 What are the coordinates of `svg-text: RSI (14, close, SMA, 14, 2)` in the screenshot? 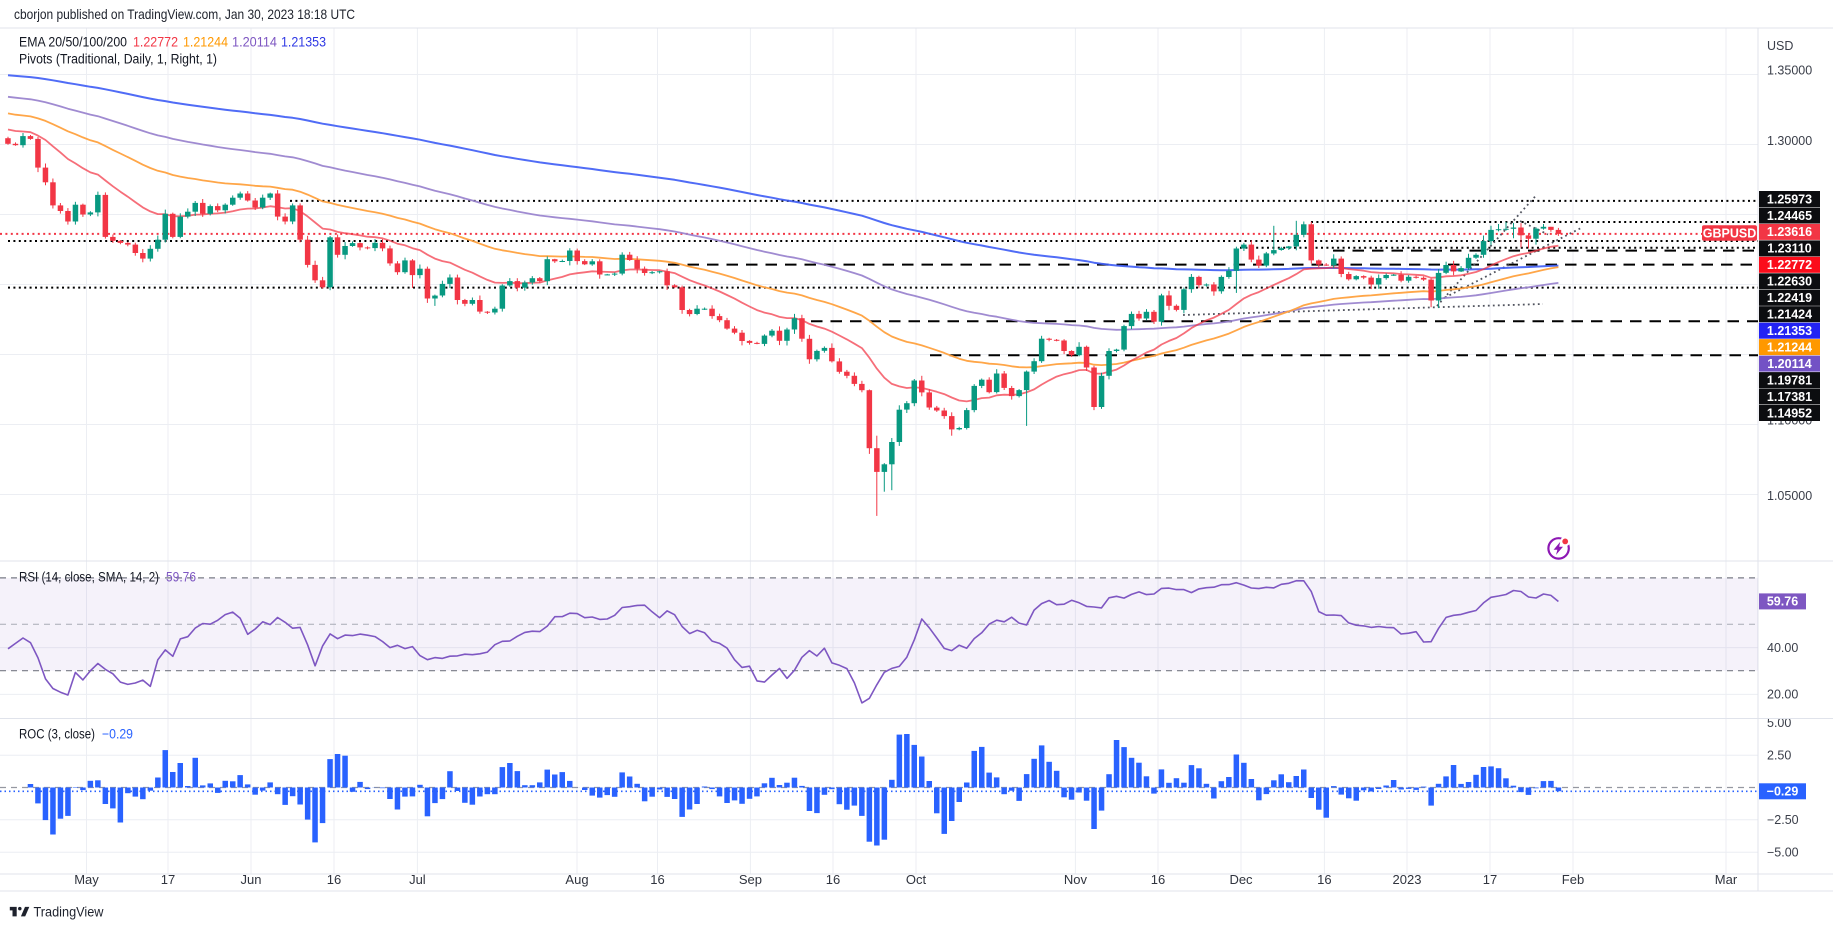 It's located at (89, 577).